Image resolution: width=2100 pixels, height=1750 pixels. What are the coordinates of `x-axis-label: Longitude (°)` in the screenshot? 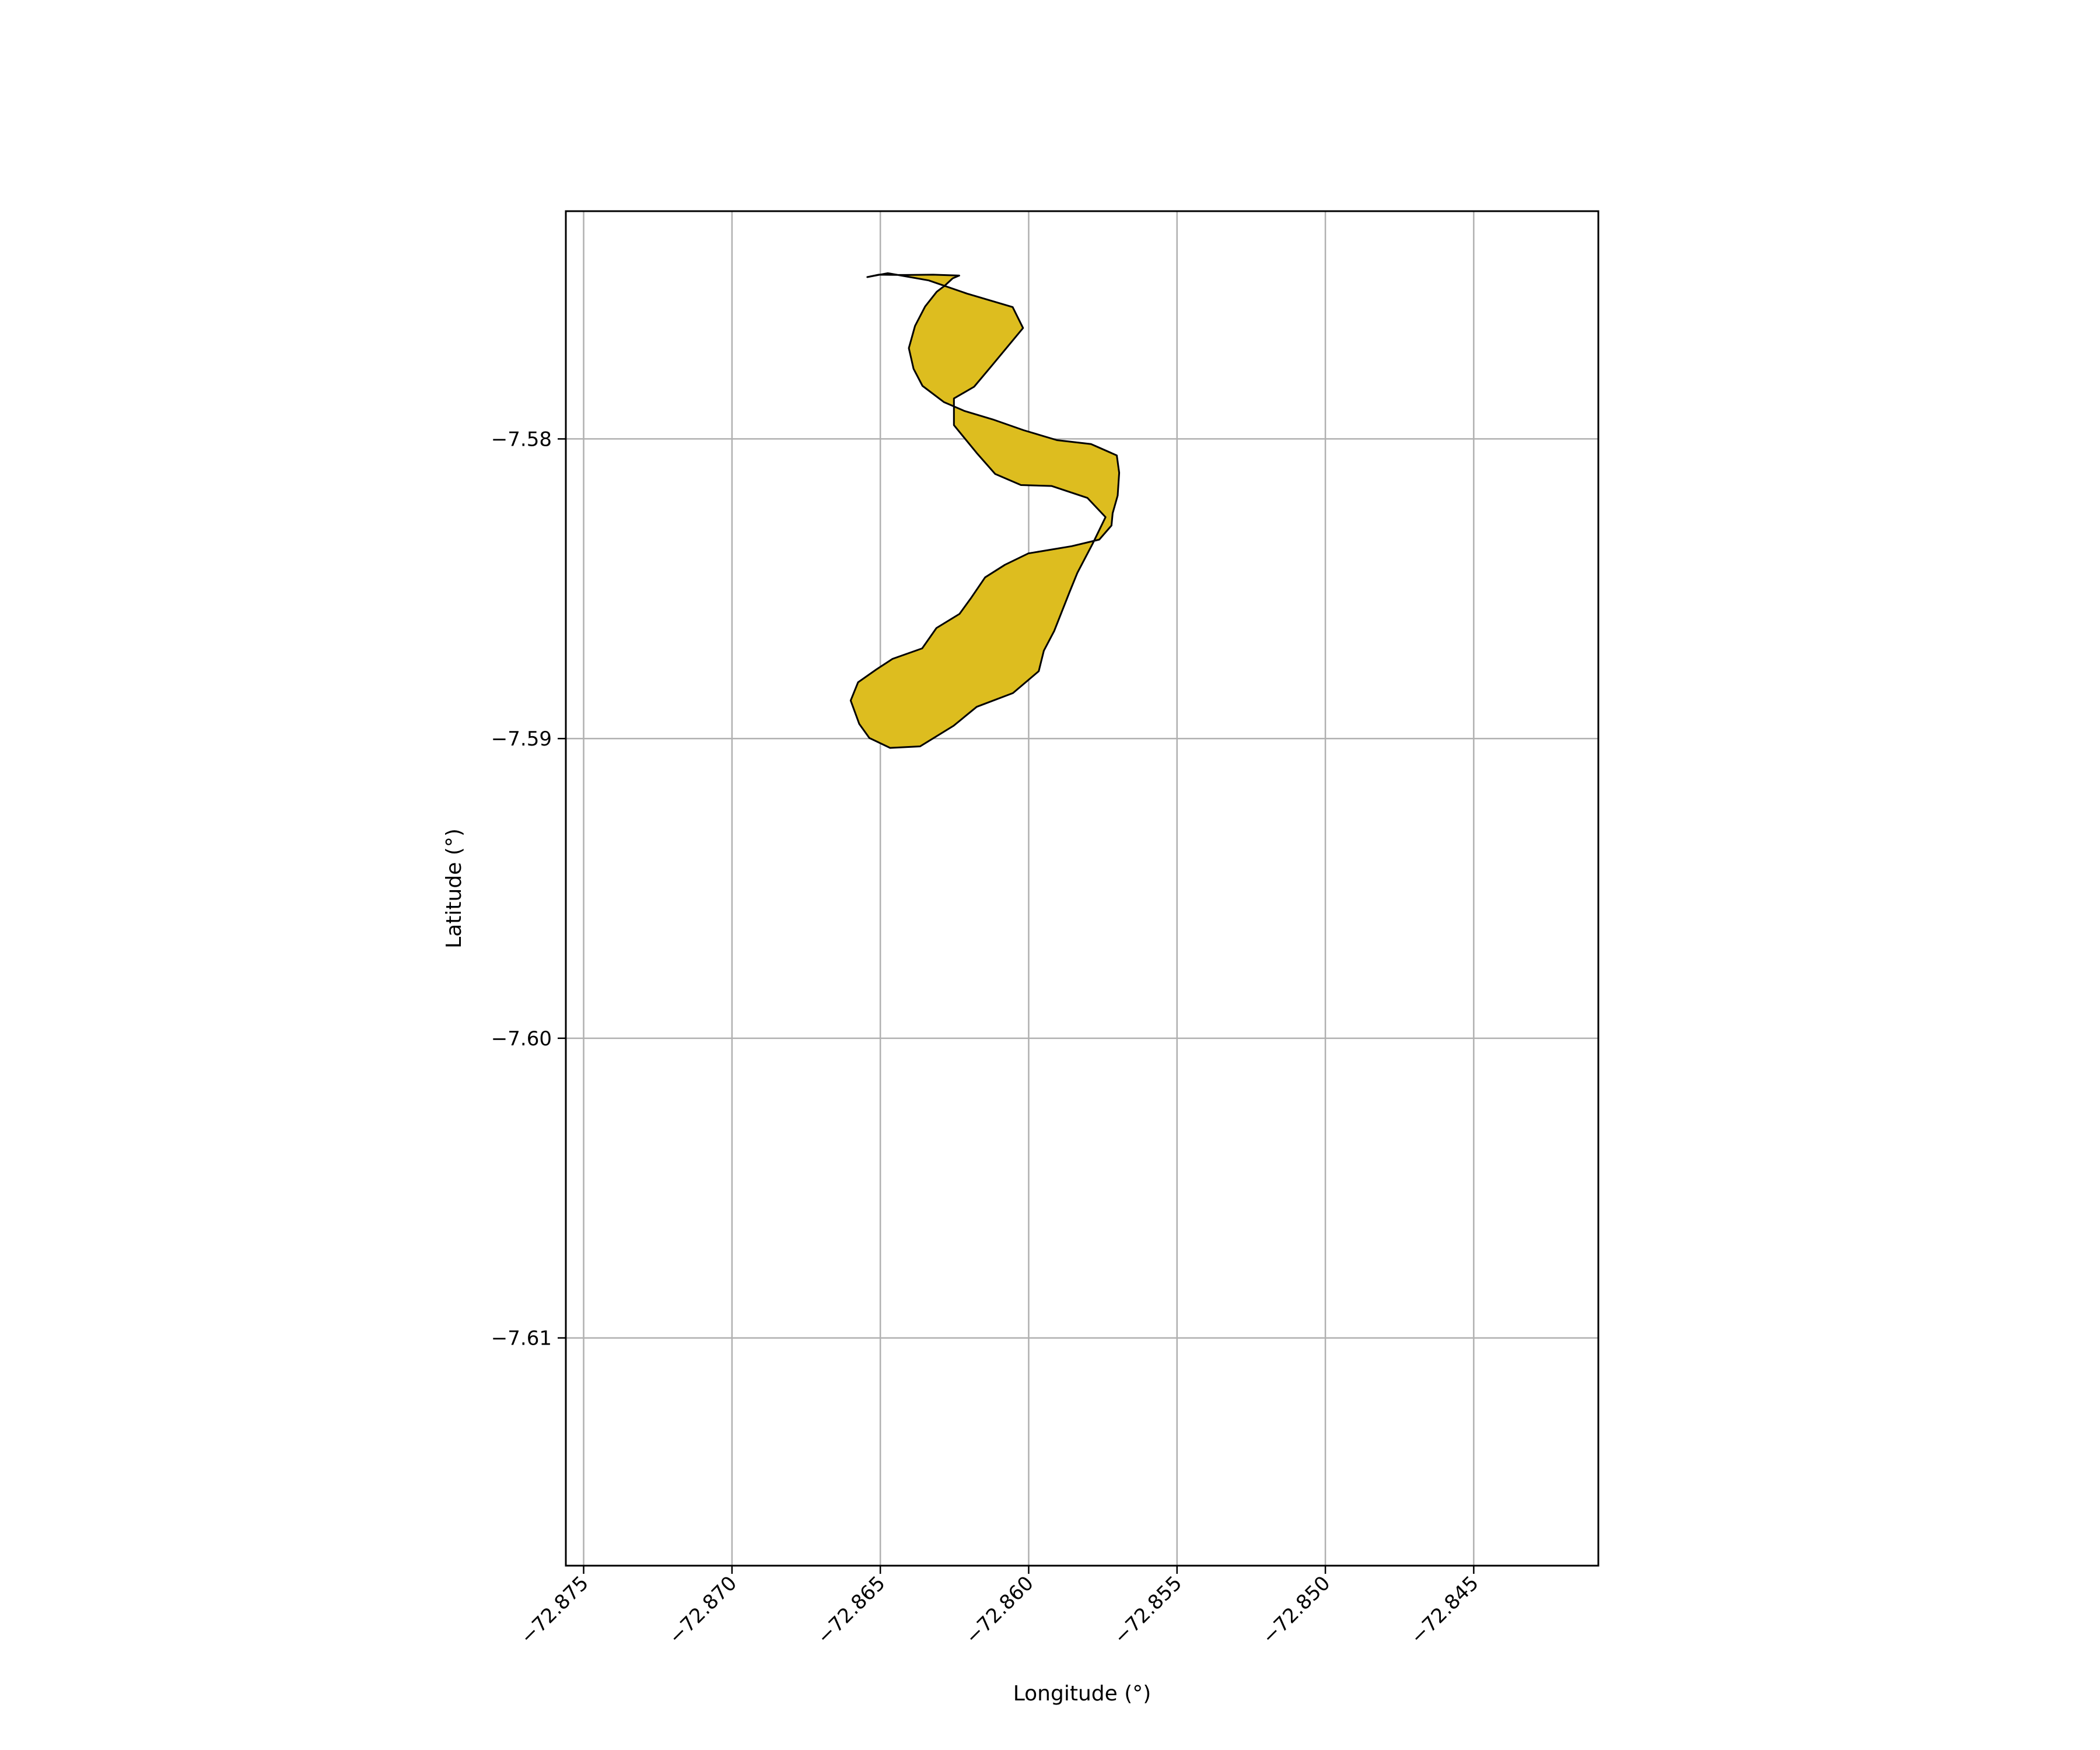 It's located at (1082, 1694).